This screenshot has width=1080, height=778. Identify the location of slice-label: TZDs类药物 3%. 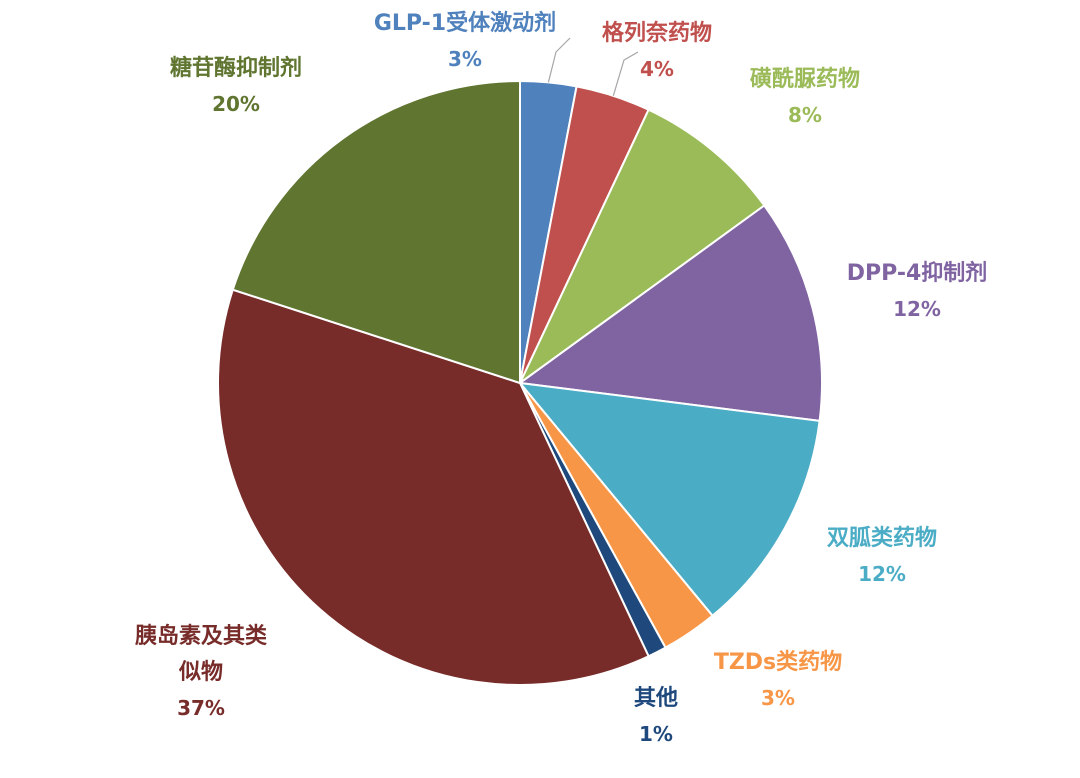
(778, 679).